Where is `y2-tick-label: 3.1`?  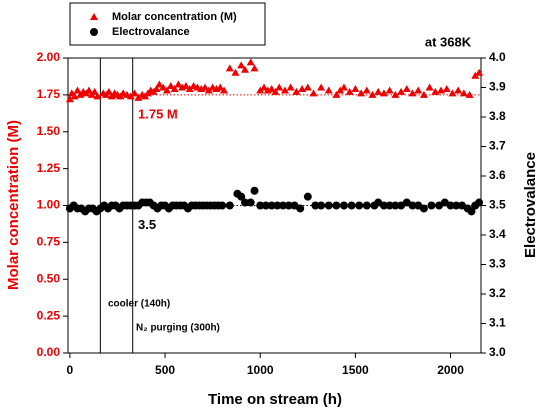 y2-tick-label: 3.1 is located at coordinates (497, 323).